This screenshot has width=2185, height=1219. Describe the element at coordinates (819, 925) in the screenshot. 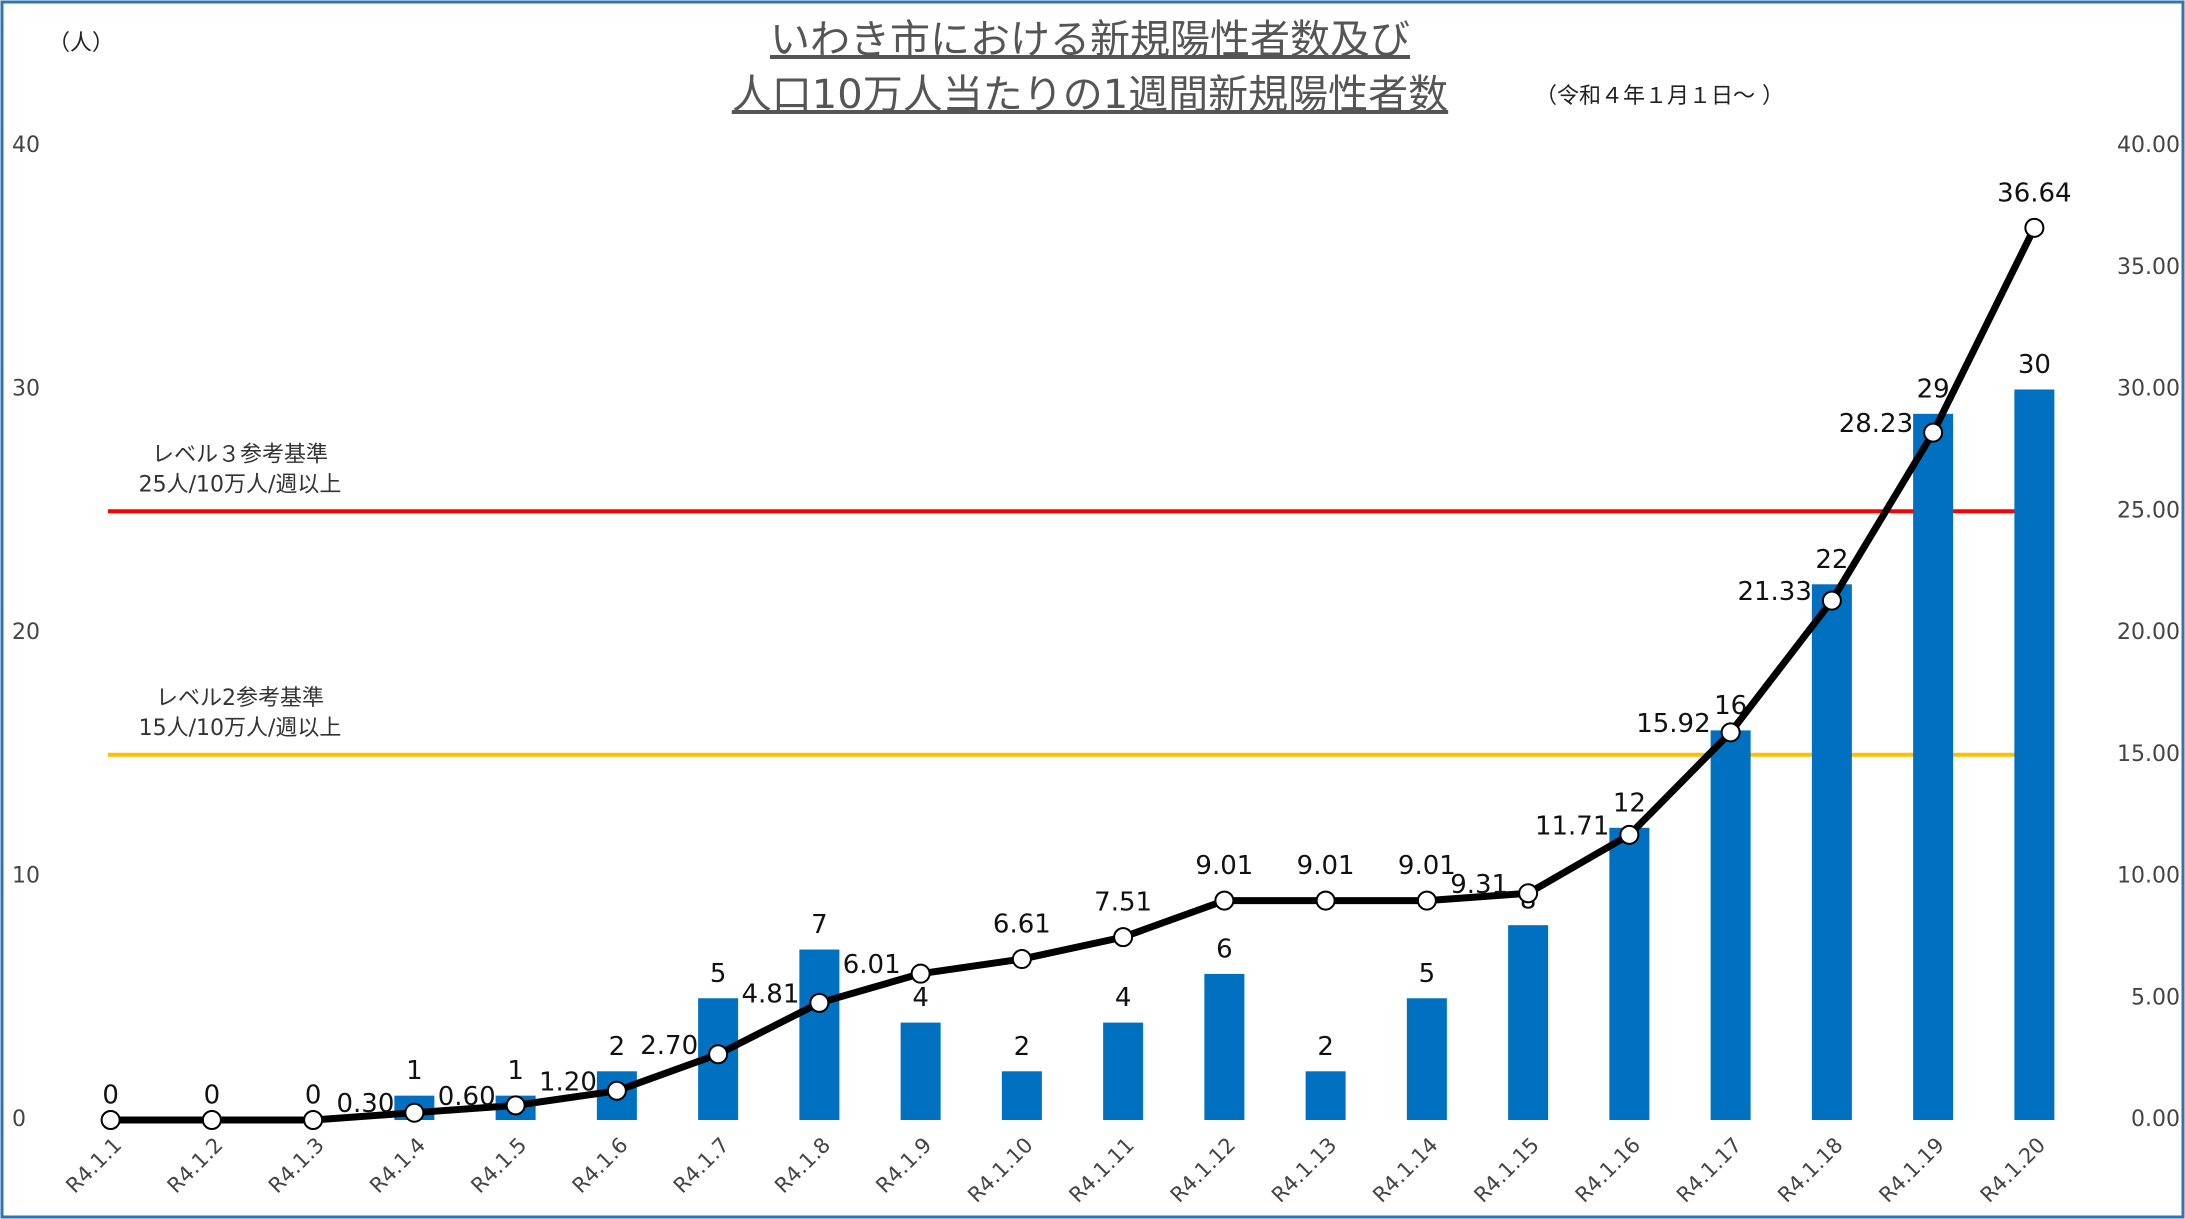

I see `bar-label: 7` at that location.